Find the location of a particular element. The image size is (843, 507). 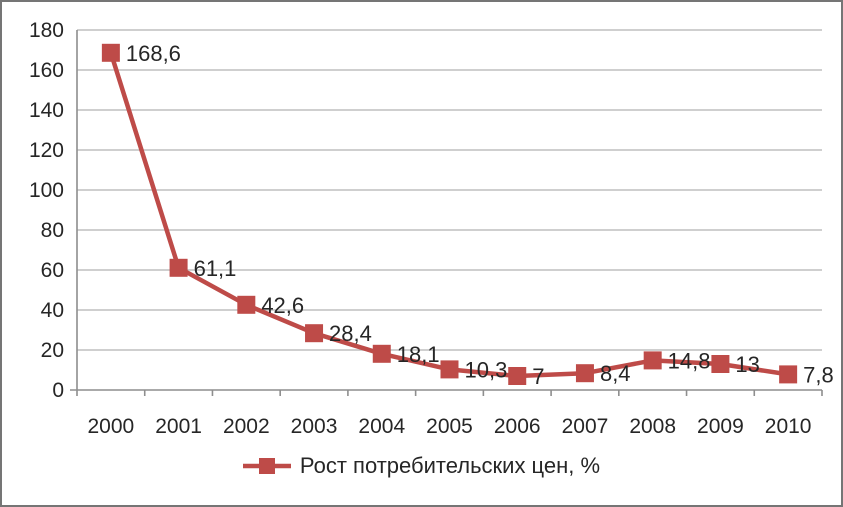

y-tick-label: 80 is located at coordinates (52, 230).